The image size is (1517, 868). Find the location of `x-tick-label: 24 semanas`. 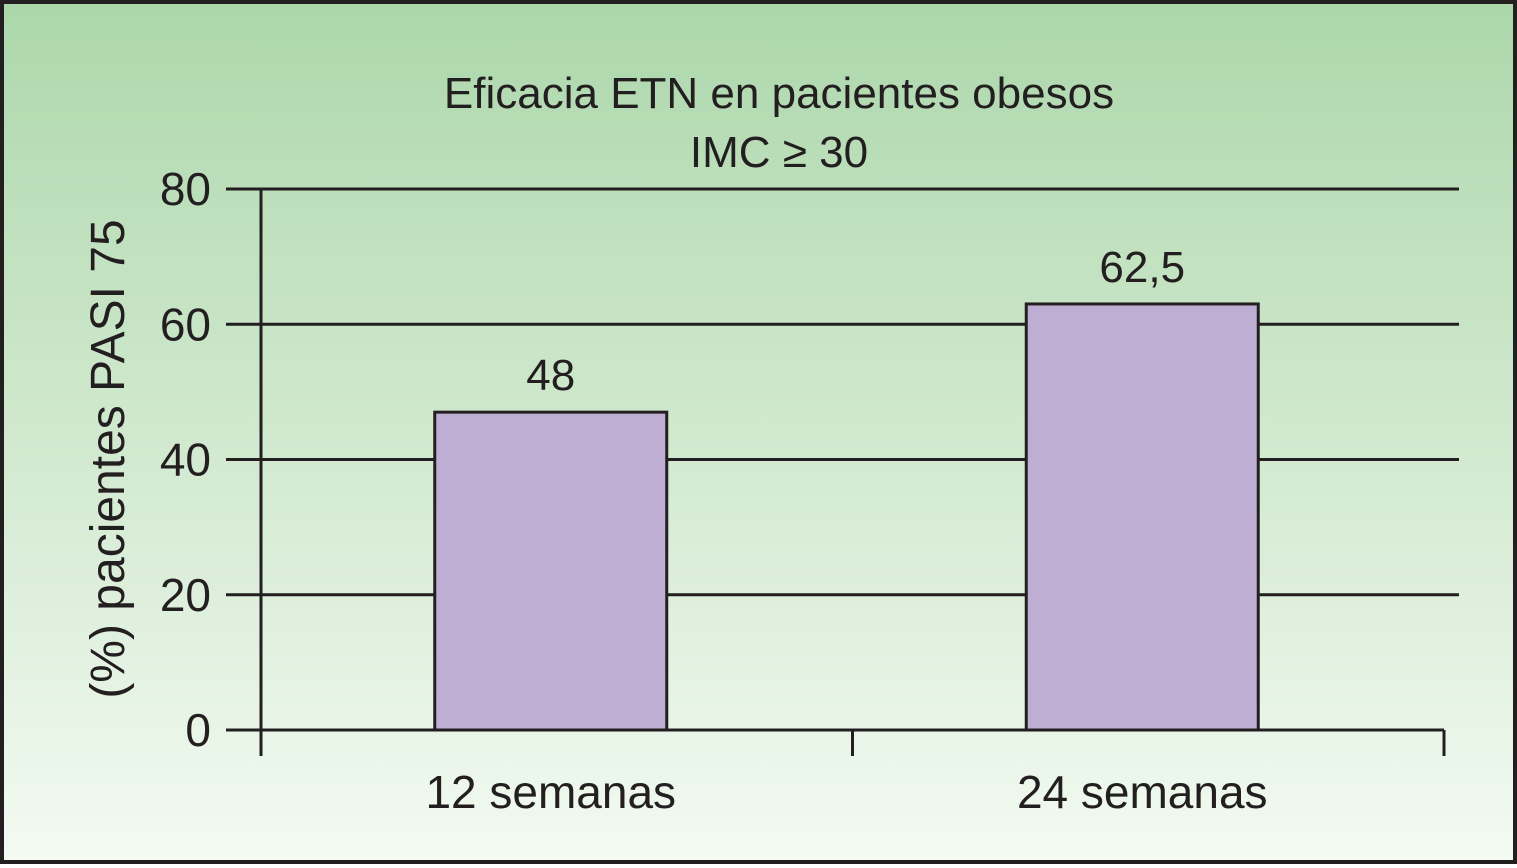

x-tick-label: 24 semanas is located at coordinates (1142, 792).